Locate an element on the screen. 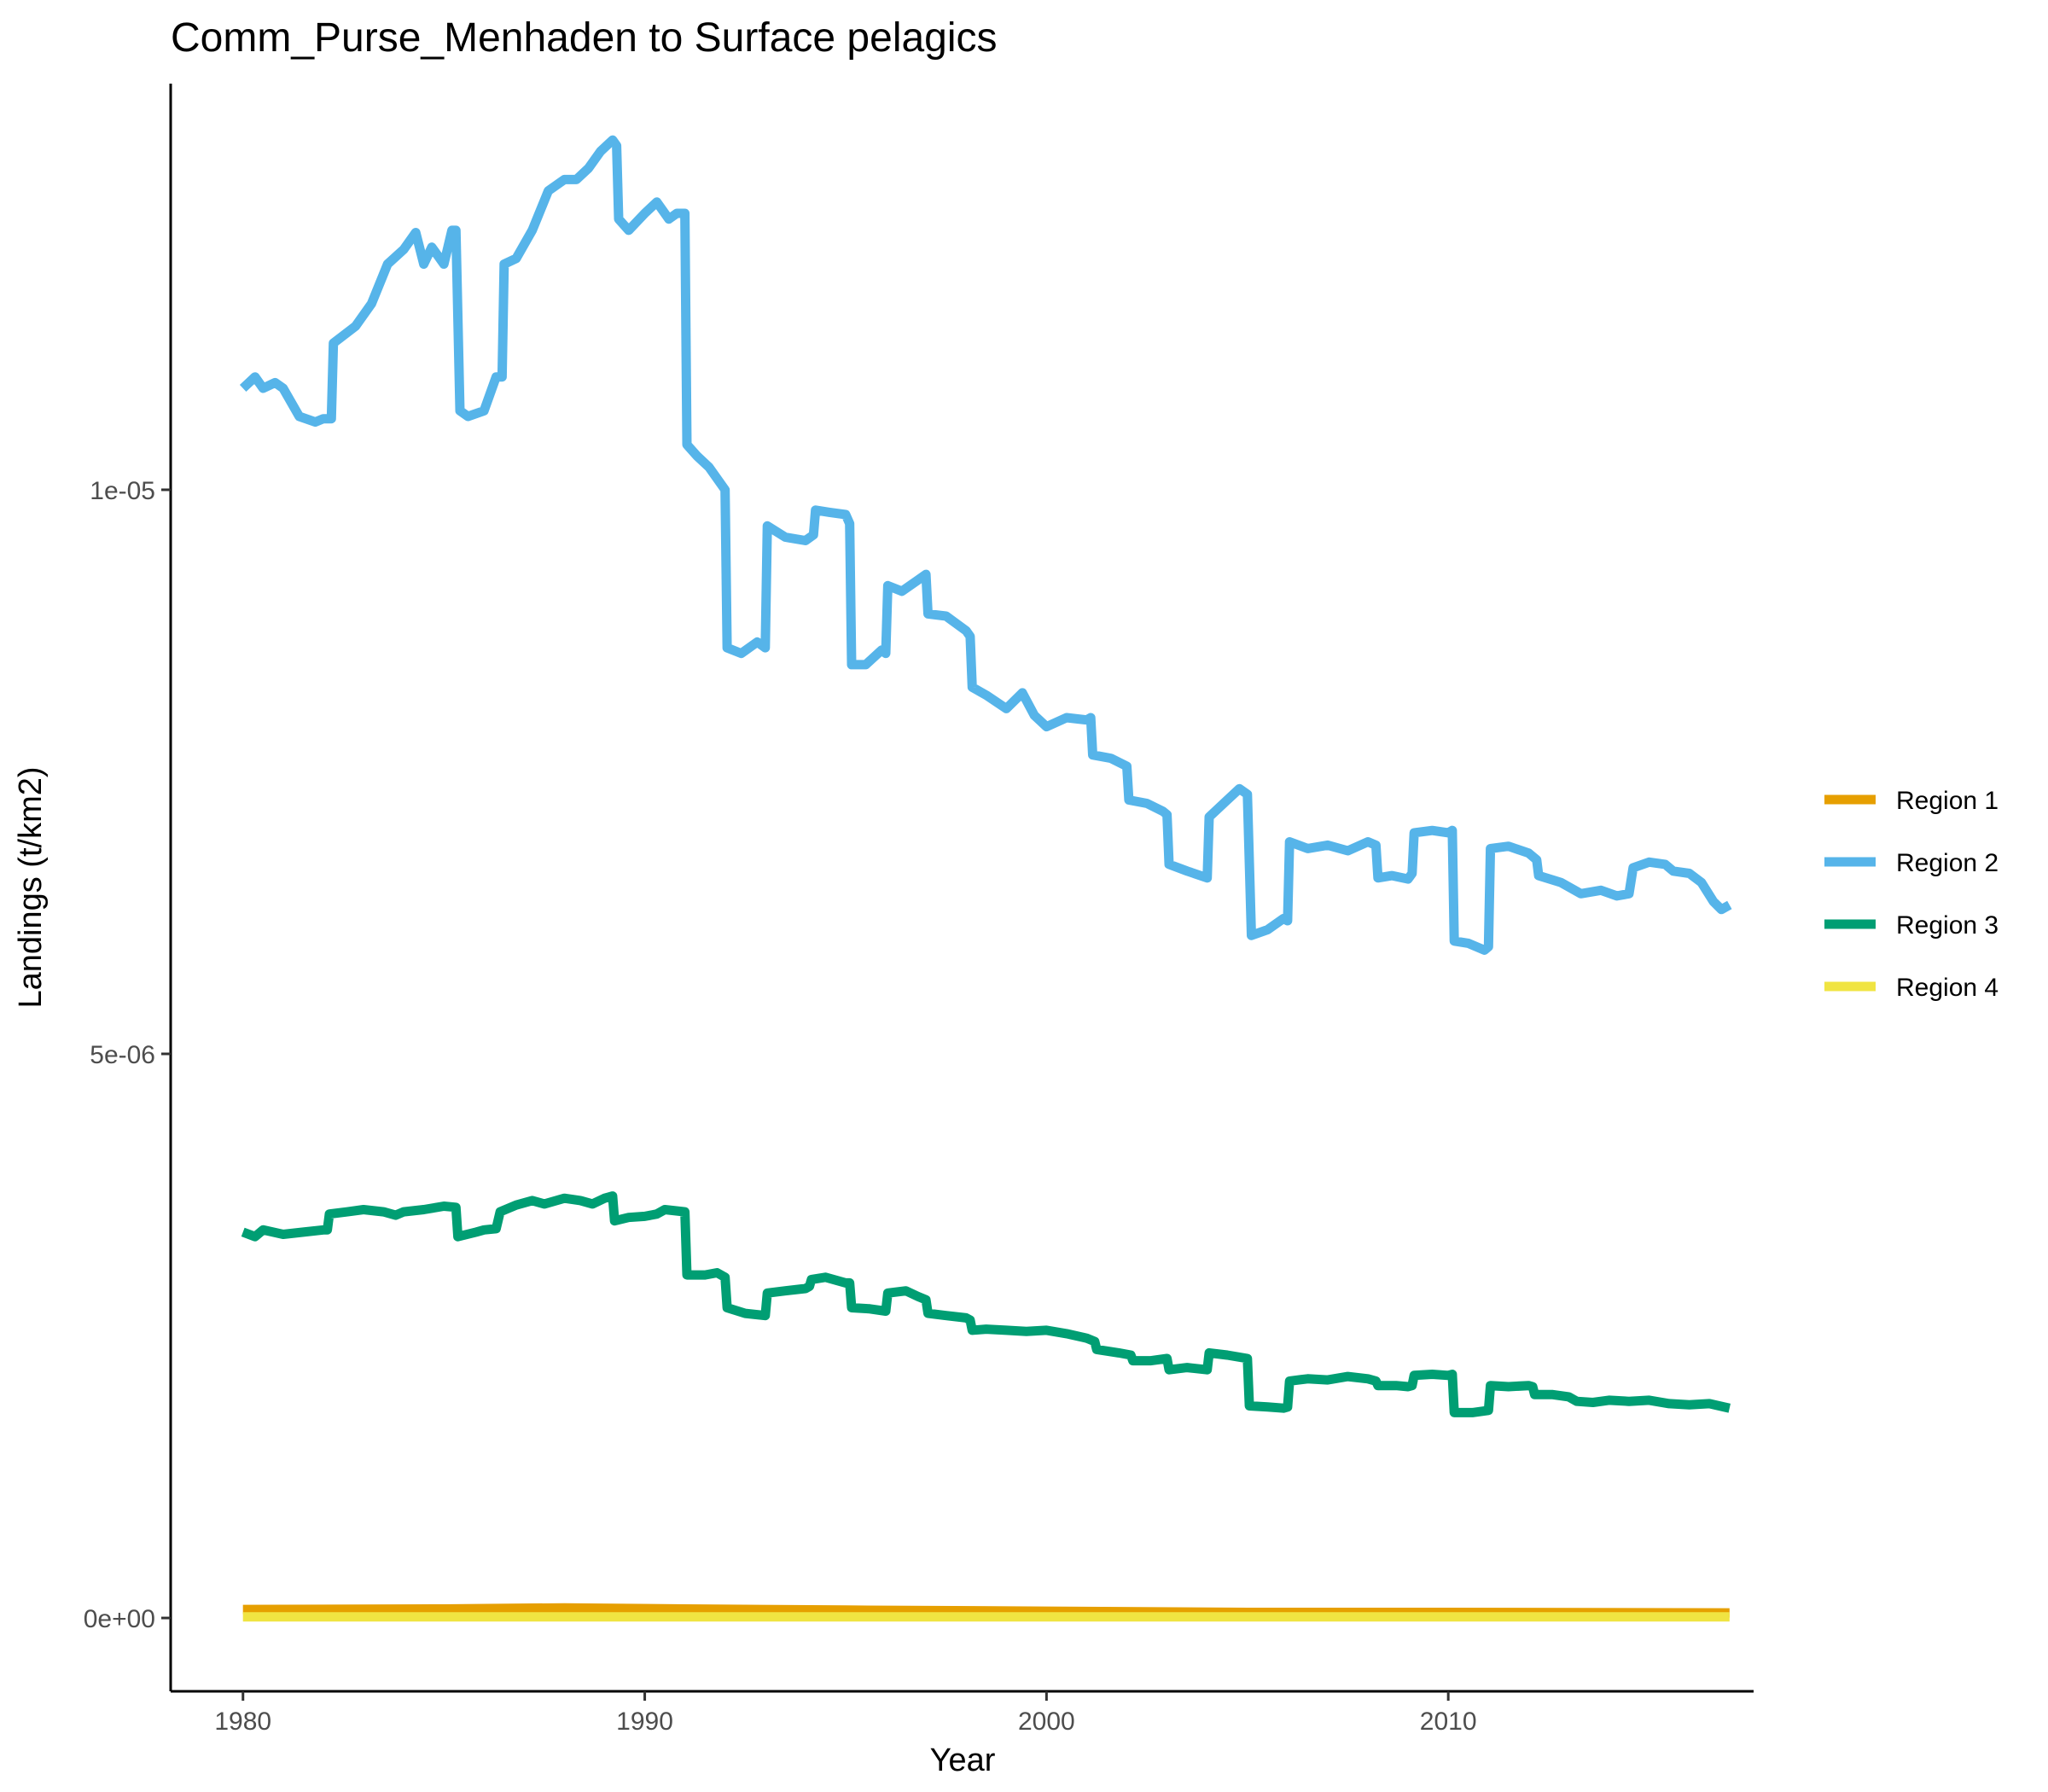  legend: Region 1 Region 2 Region 3 Region 4 is located at coordinates (1912, 895).